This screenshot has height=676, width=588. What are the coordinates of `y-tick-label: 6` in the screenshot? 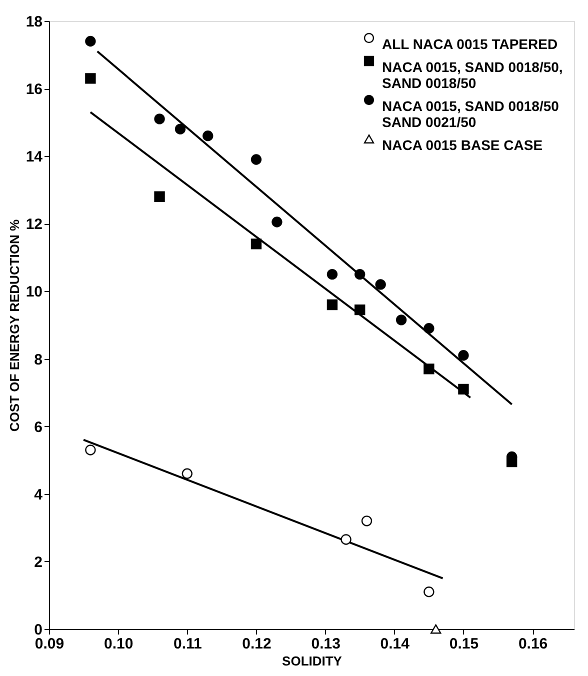 It's located at (38, 427).